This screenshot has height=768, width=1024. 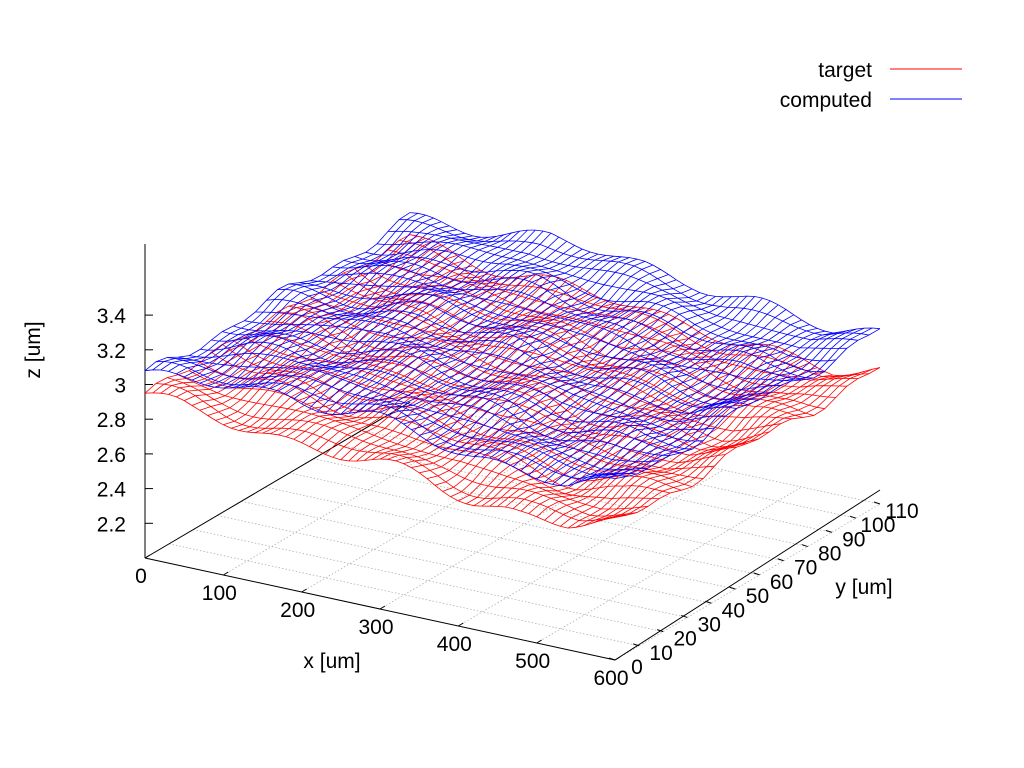 What do you see at coordinates (111, 524) in the screenshot?
I see `z-tick-label: 2.2` at bounding box center [111, 524].